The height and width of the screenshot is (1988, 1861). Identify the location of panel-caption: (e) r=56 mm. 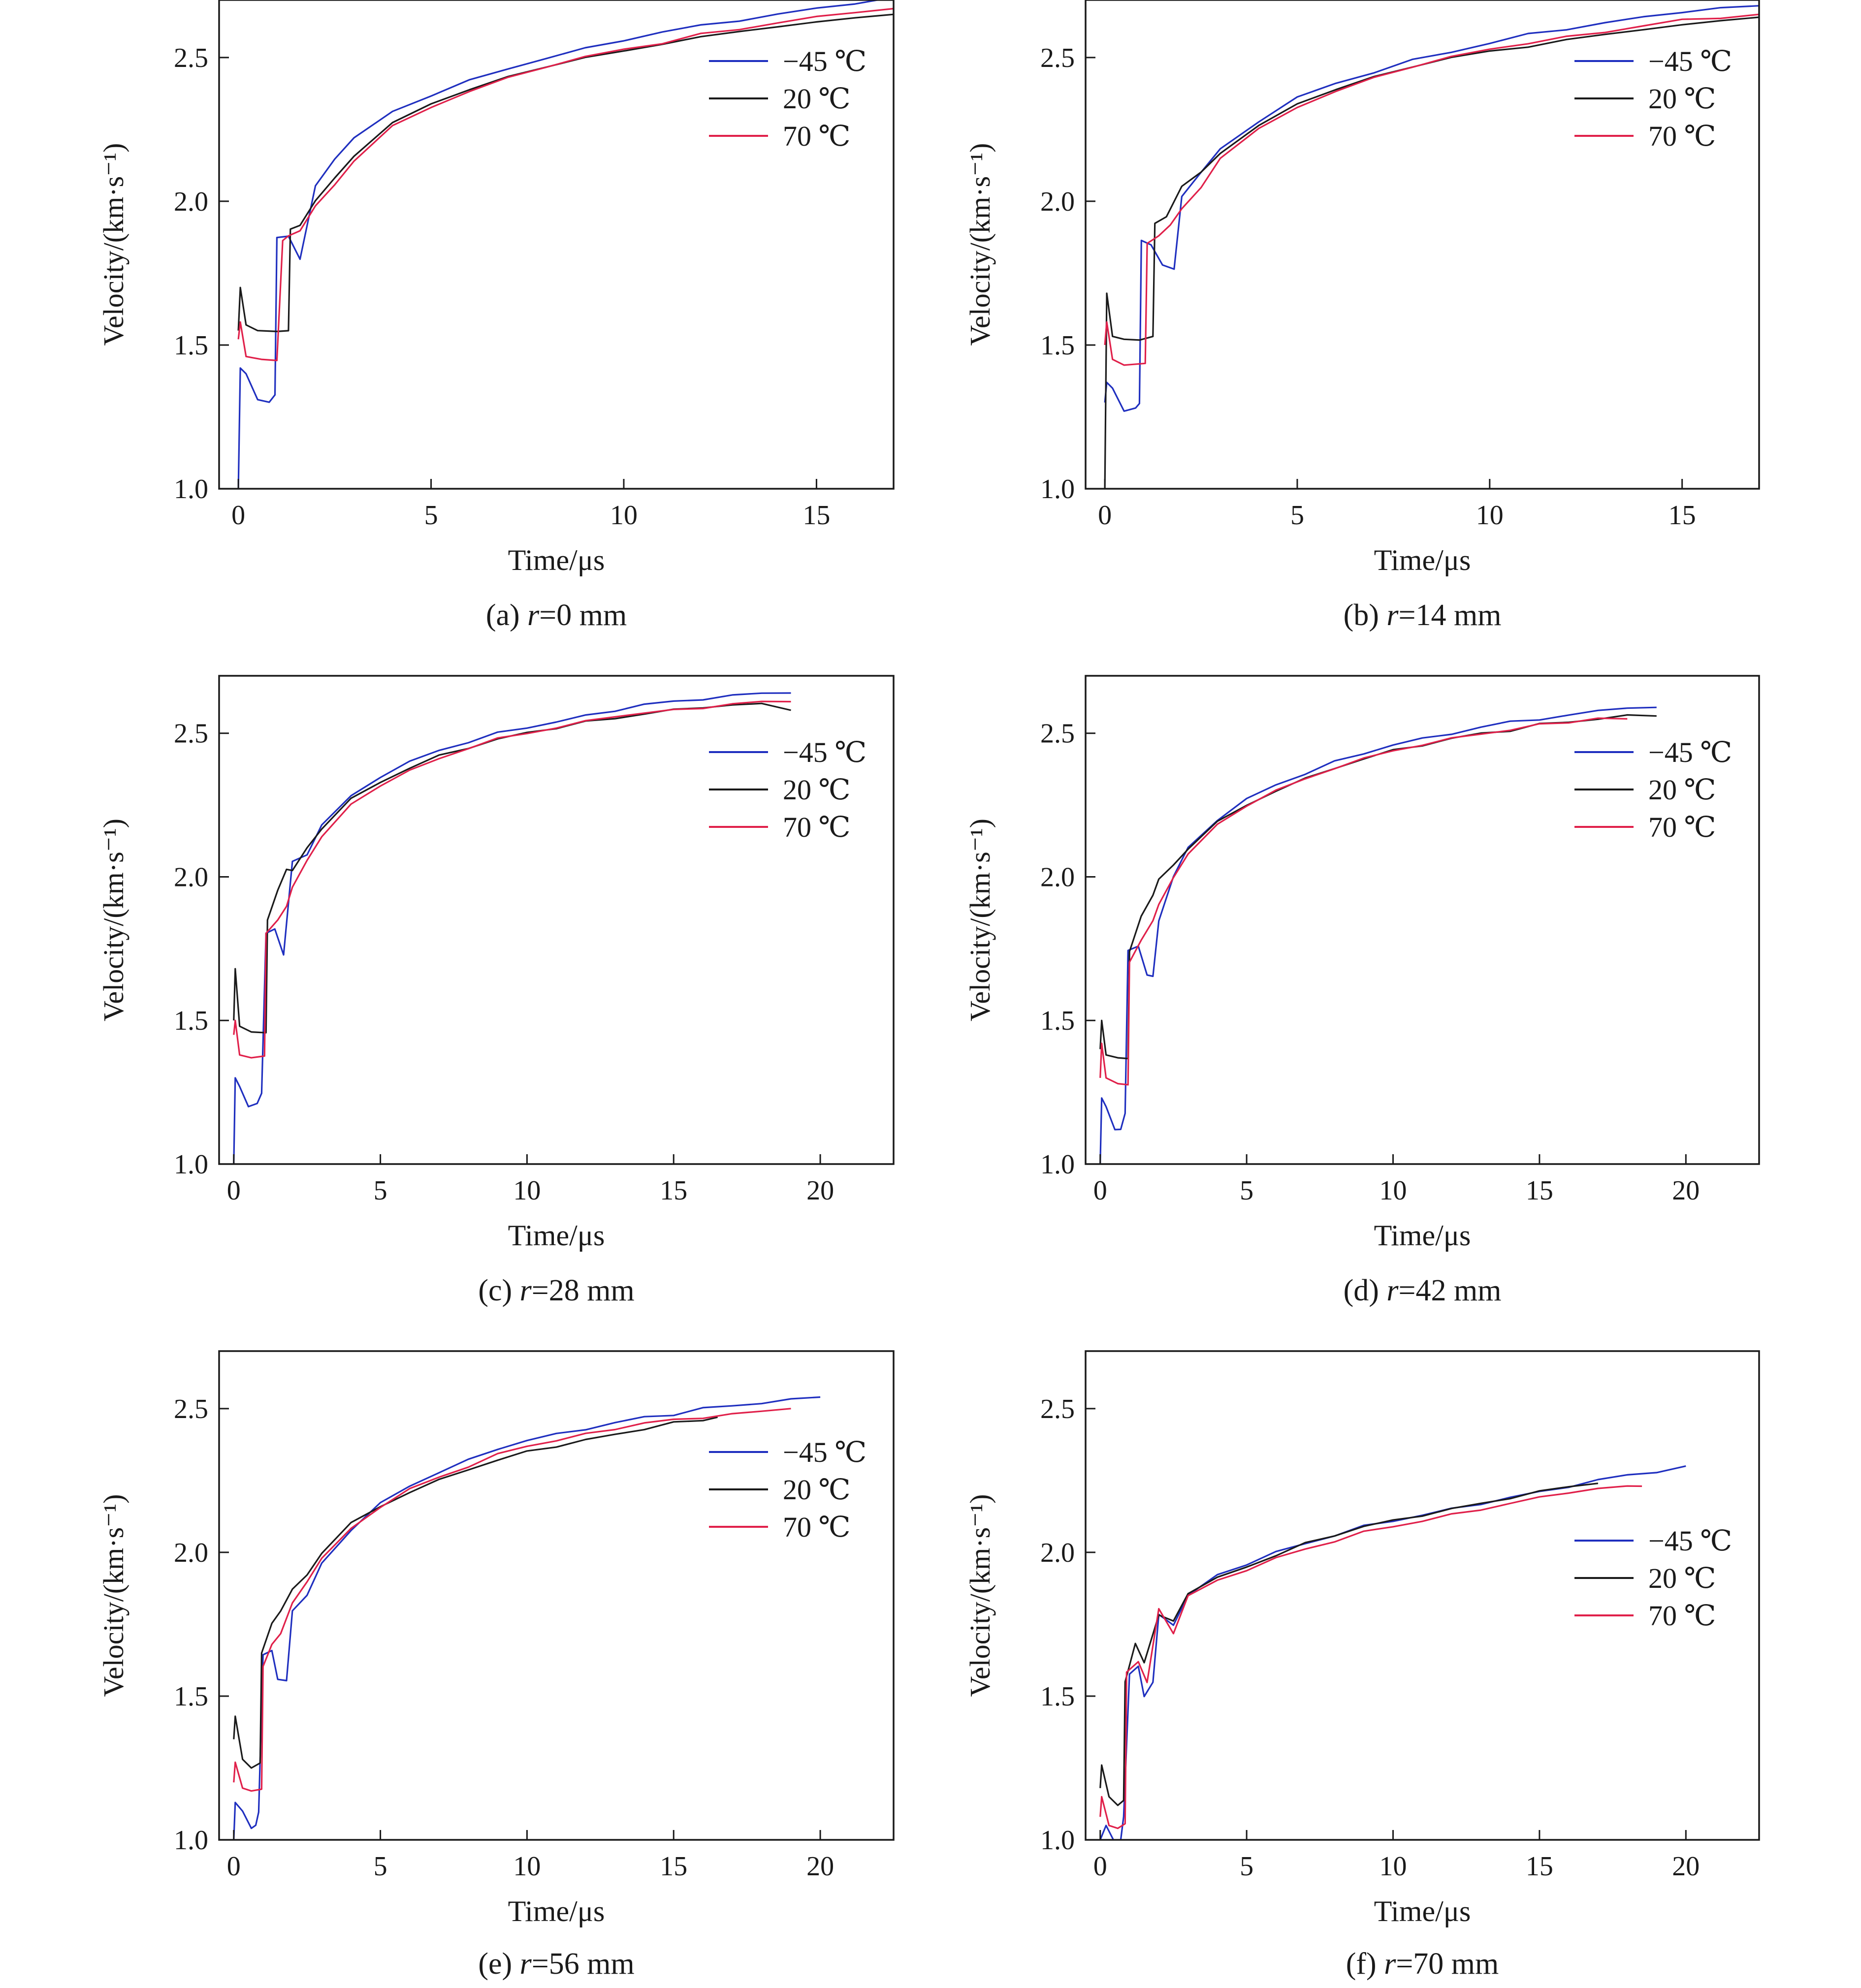
(556, 1964).